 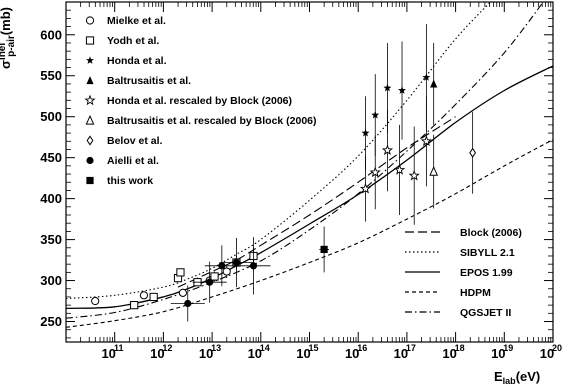 What do you see at coordinates (167, 348) in the screenshot?
I see `x-tick-exponent: 12` at bounding box center [167, 348].